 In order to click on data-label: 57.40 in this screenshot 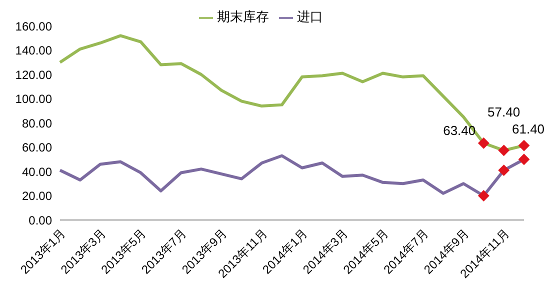, I will do `click(504, 112)`.